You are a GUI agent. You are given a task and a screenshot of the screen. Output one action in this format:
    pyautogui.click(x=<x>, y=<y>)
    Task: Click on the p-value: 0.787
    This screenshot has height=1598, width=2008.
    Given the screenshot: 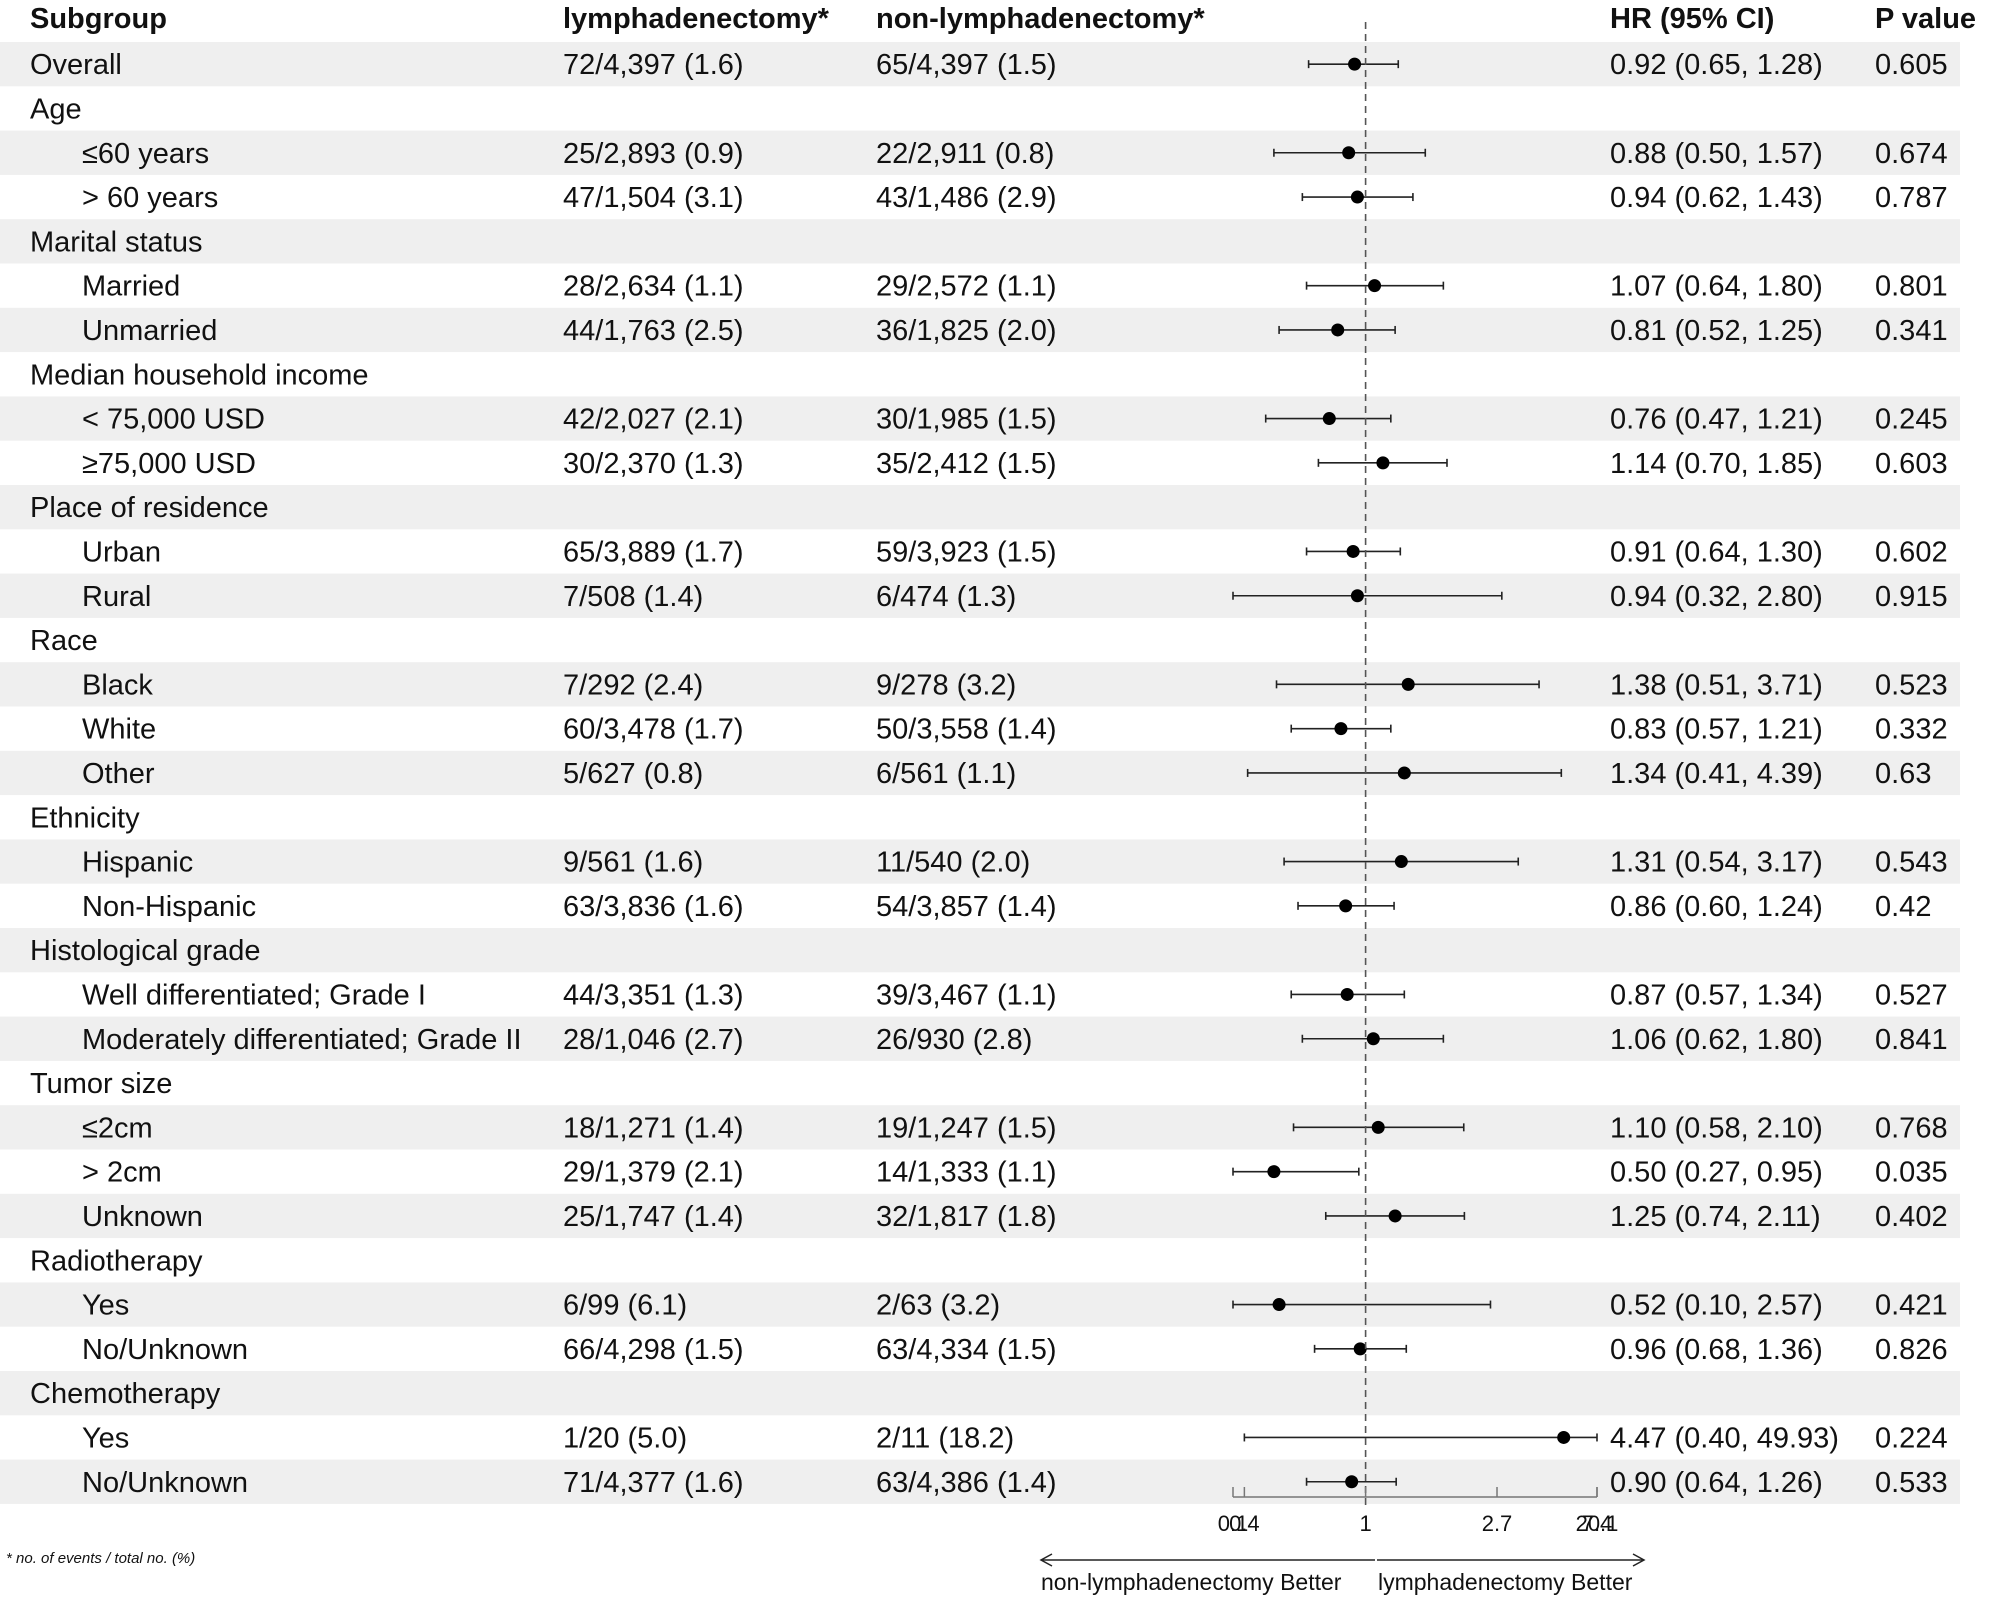 What is the action you would take?
    pyautogui.click(x=1911, y=198)
    